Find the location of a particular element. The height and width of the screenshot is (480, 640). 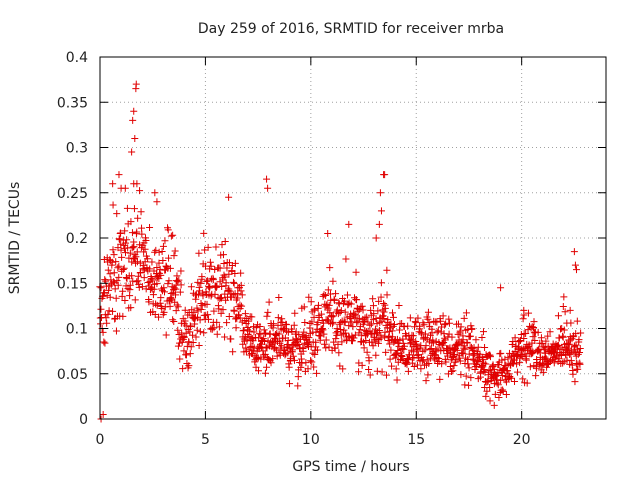

y-tick-label: 0 is located at coordinates (83, 420).